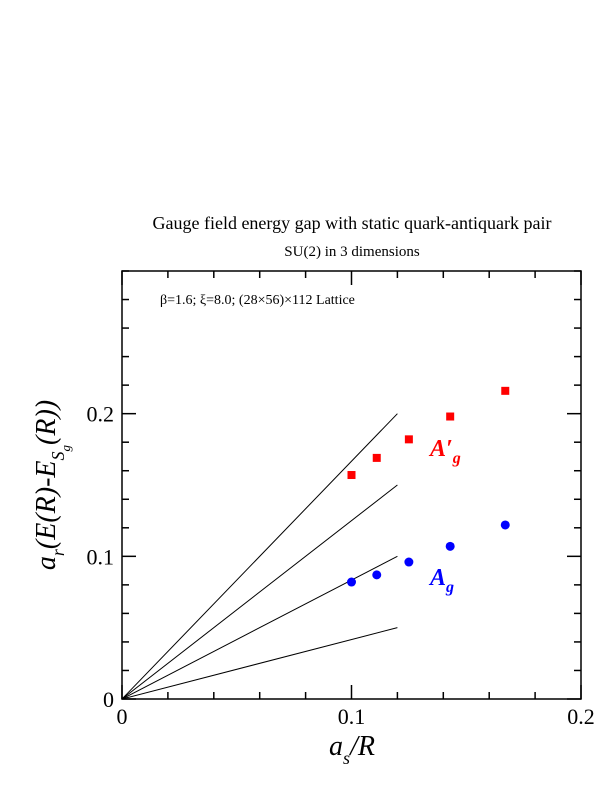  Describe the element at coordinates (122, 716) in the screenshot. I see `x-tick-label: 0` at that location.